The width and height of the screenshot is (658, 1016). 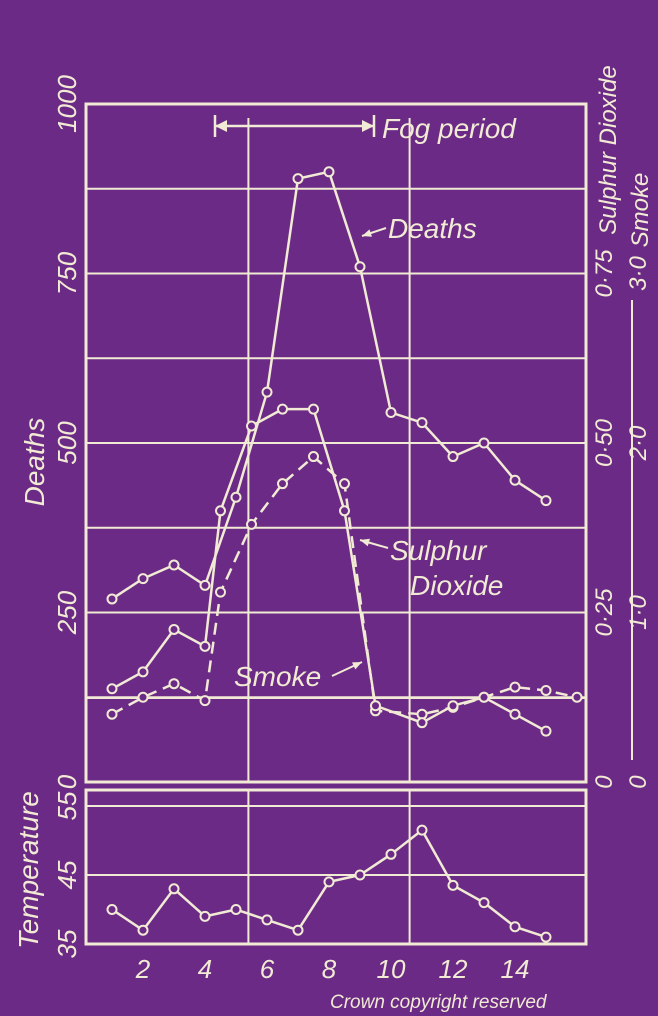 What do you see at coordinates (67, 273) in the screenshot?
I see `deaths-tick-label: 750` at bounding box center [67, 273].